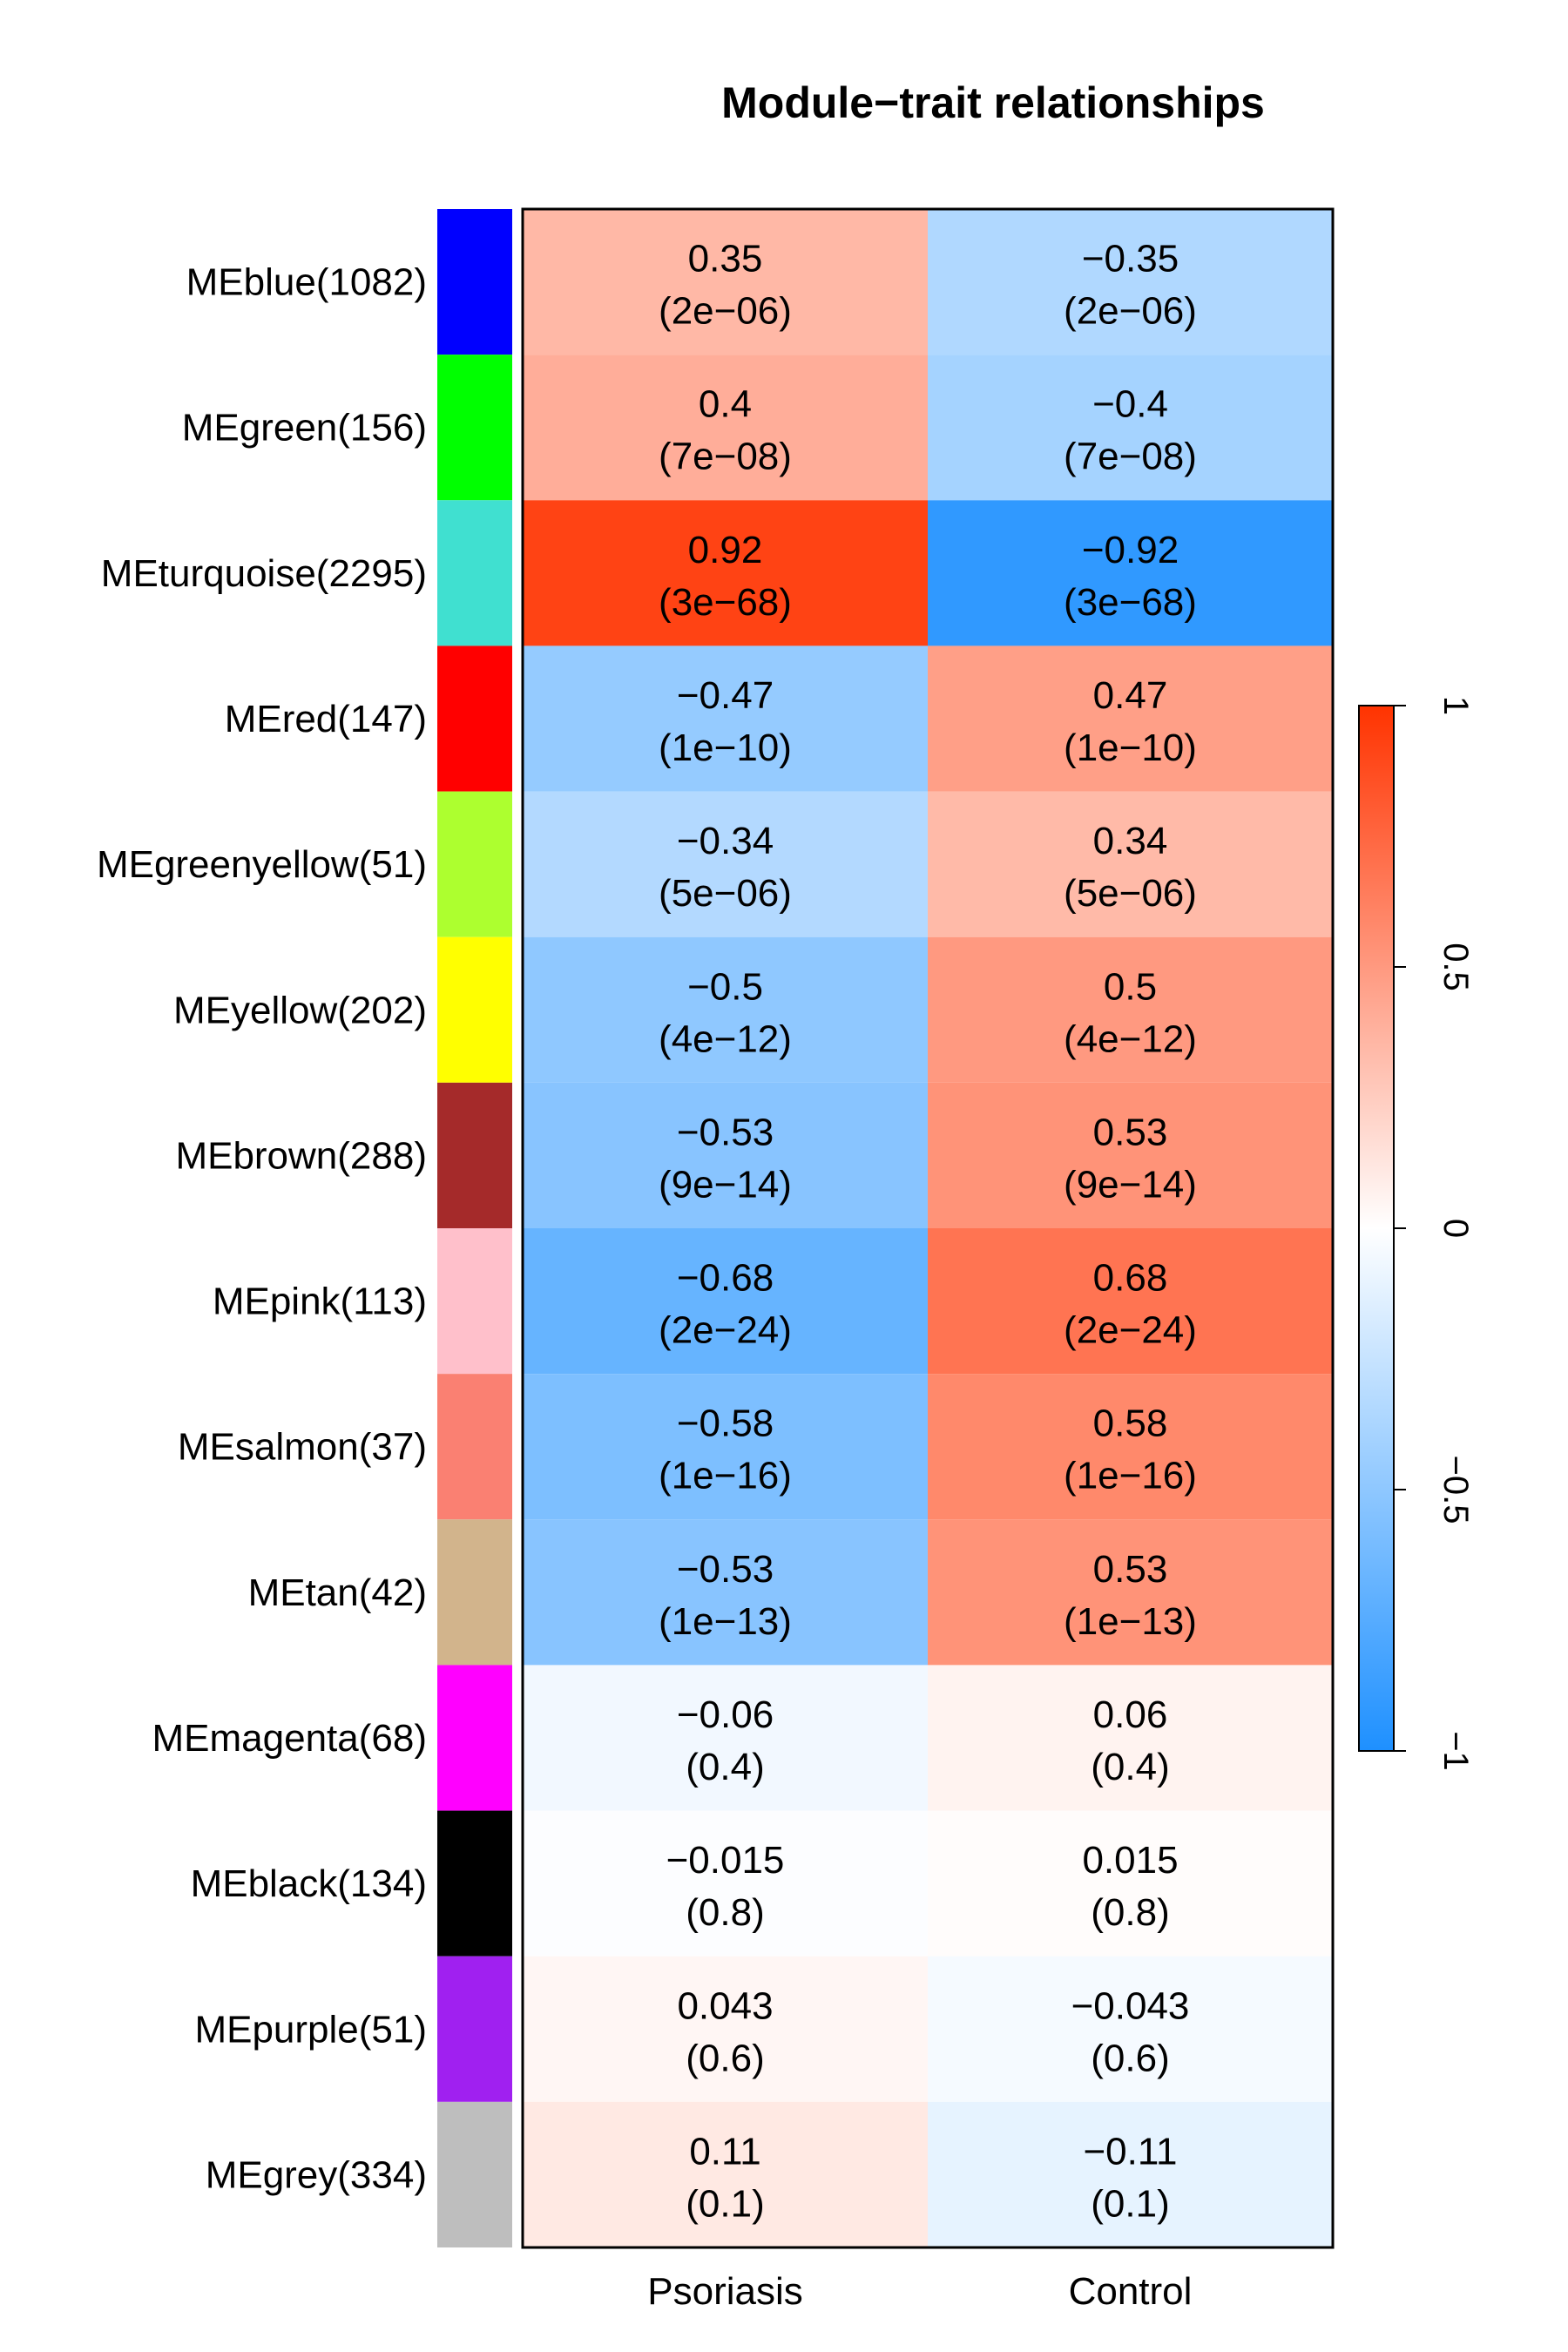 The height and width of the screenshot is (2352, 1568). I want to click on cell-pvalue-label: (3e−68), so click(726, 603).